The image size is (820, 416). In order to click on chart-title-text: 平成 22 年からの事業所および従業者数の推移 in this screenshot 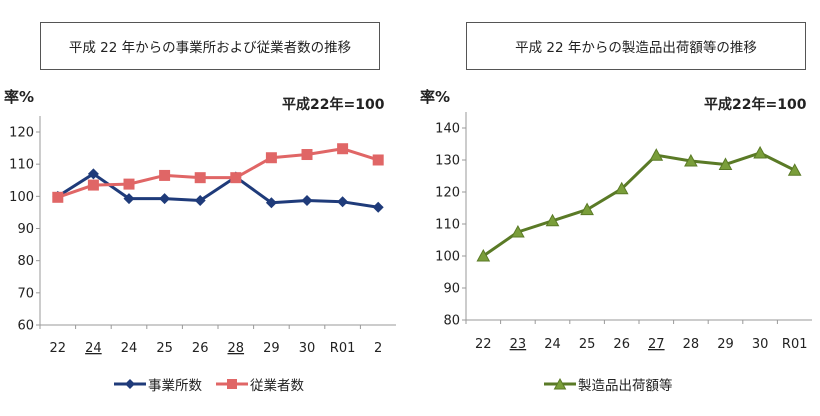, I will do `click(210, 48)`.